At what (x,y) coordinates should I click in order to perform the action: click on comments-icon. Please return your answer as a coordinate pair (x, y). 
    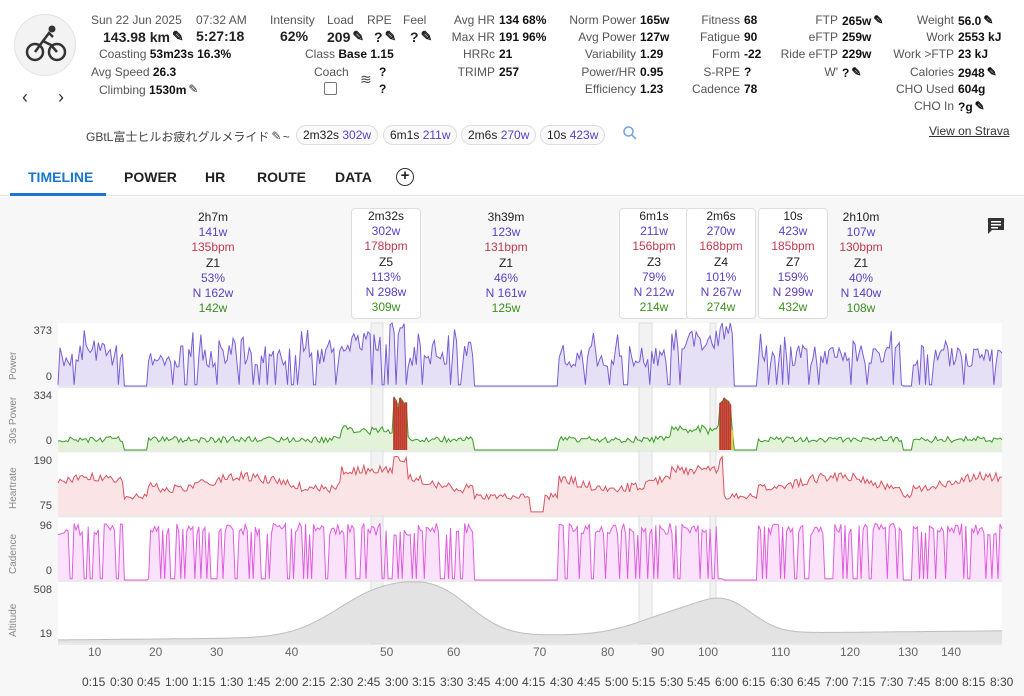
    Looking at the image, I should click on (996, 228).